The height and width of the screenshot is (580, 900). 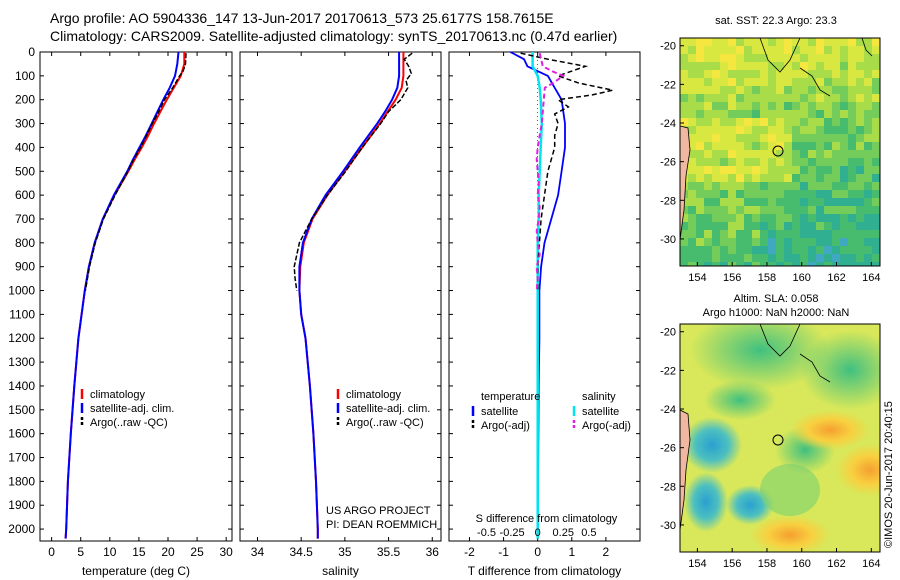 What do you see at coordinates (486, 533) in the screenshot?
I see `s-tick-label: -0.5` at bounding box center [486, 533].